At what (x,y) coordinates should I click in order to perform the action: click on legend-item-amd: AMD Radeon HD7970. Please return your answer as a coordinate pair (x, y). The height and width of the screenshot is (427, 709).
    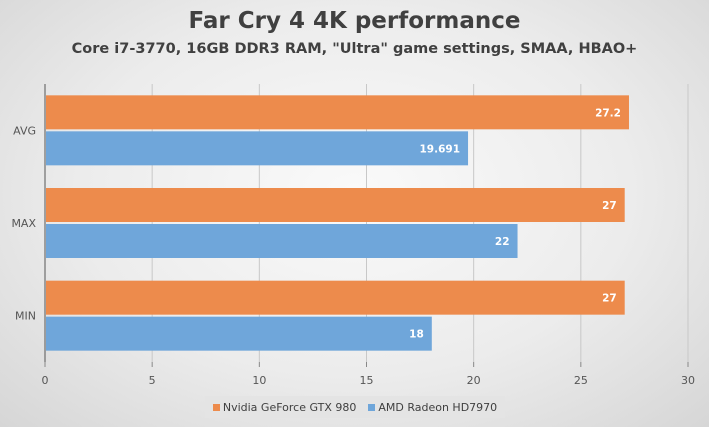
    Looking at the image, I should click on (432, 407).